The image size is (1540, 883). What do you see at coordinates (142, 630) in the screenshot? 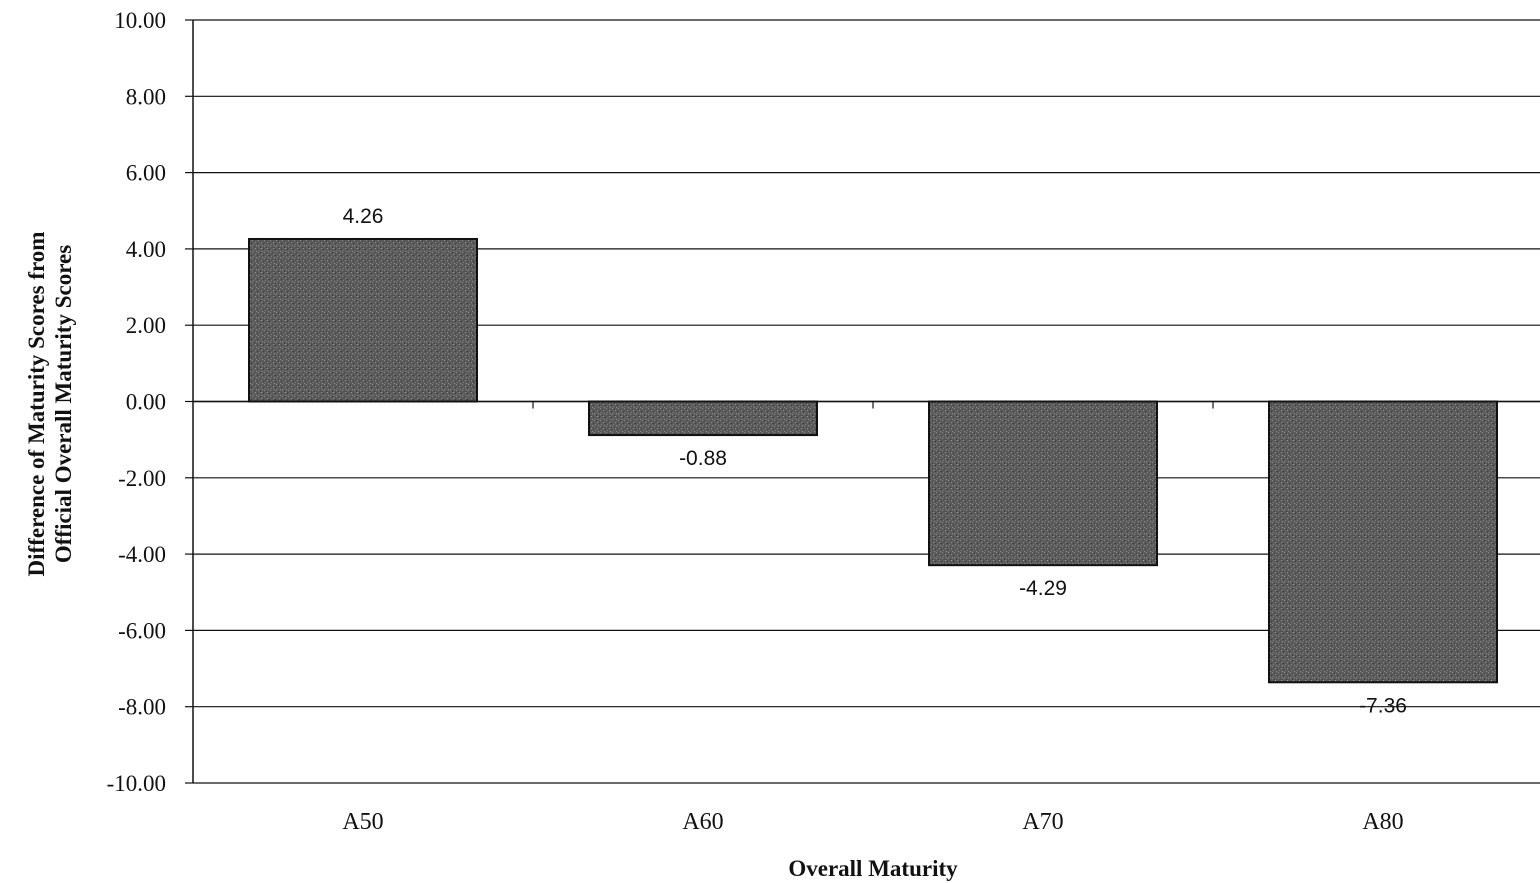
I see `y-tick-label: -6.00` at bounding box center [142, 630].